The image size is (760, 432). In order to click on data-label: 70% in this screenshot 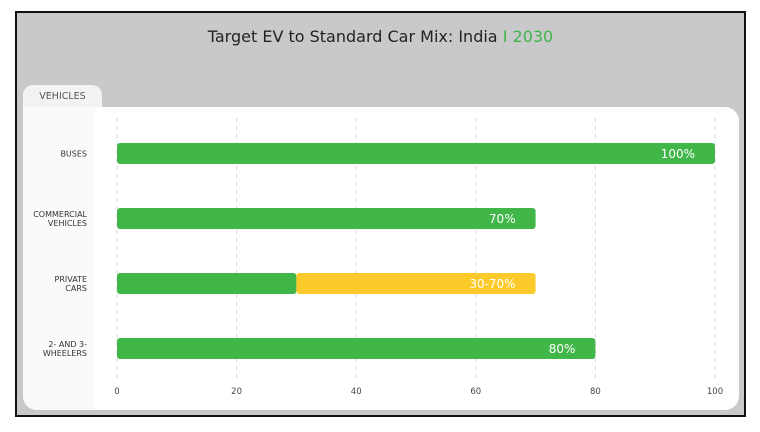, I will do `click(502, 219)`.